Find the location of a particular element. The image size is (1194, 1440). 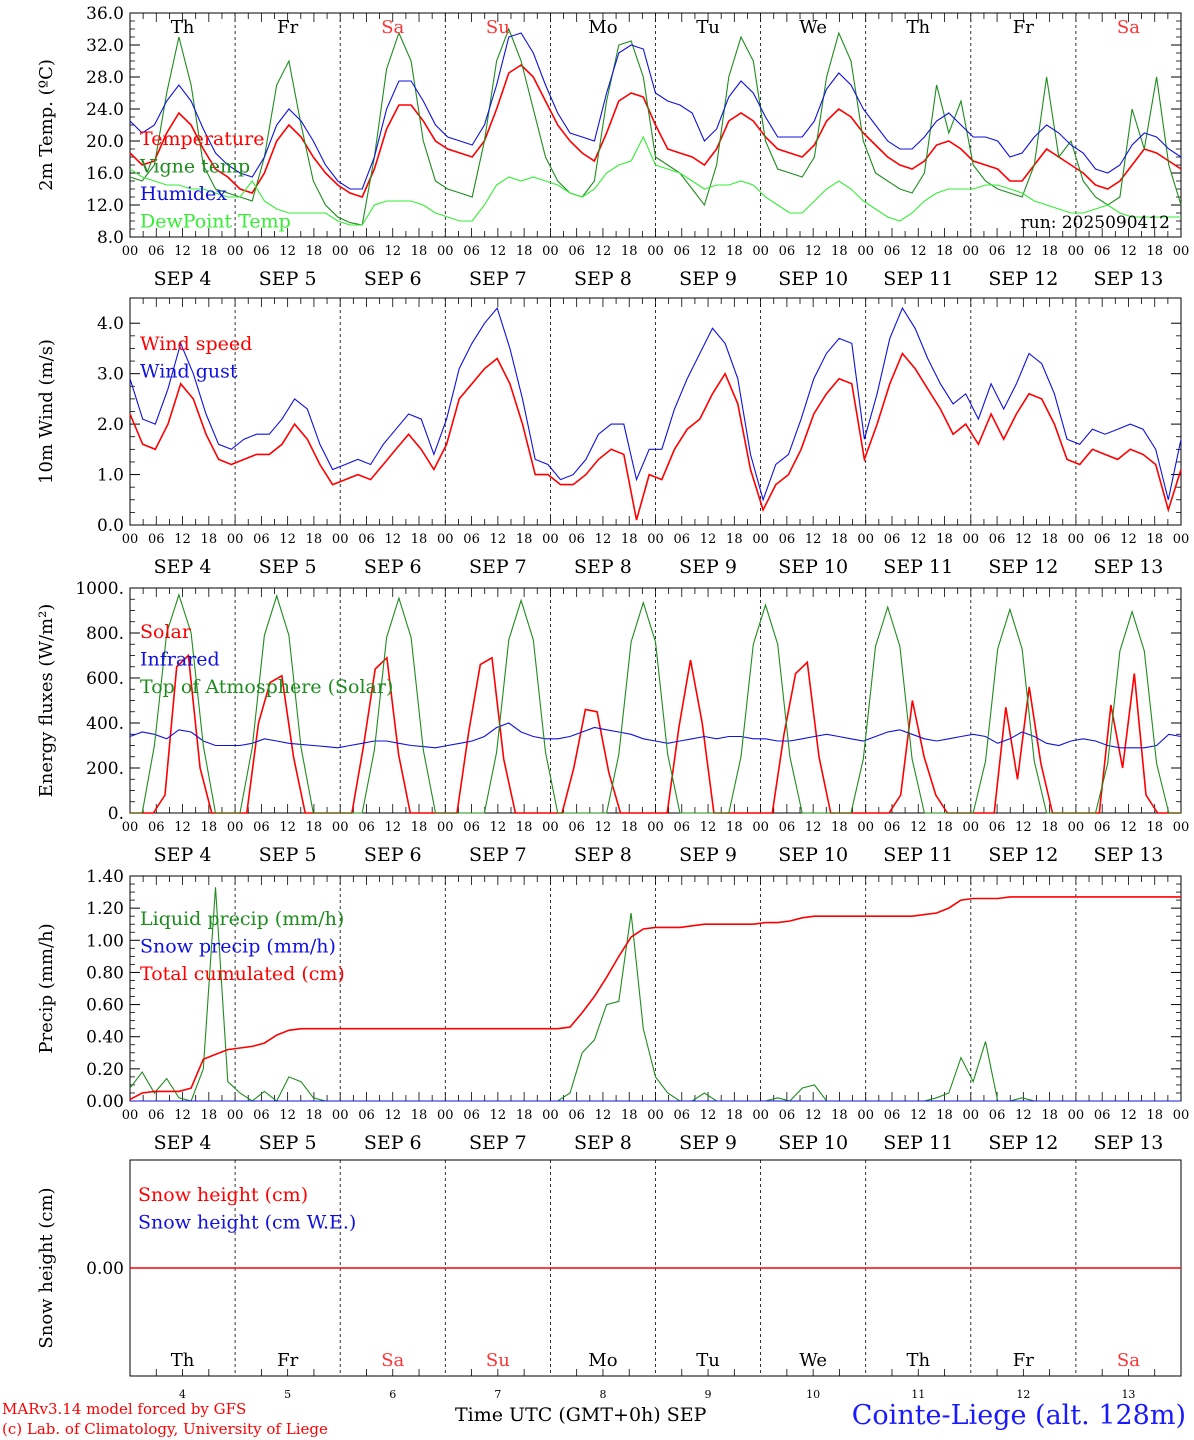

y-tick-label: 1000. is located at coordinates (99, 589).